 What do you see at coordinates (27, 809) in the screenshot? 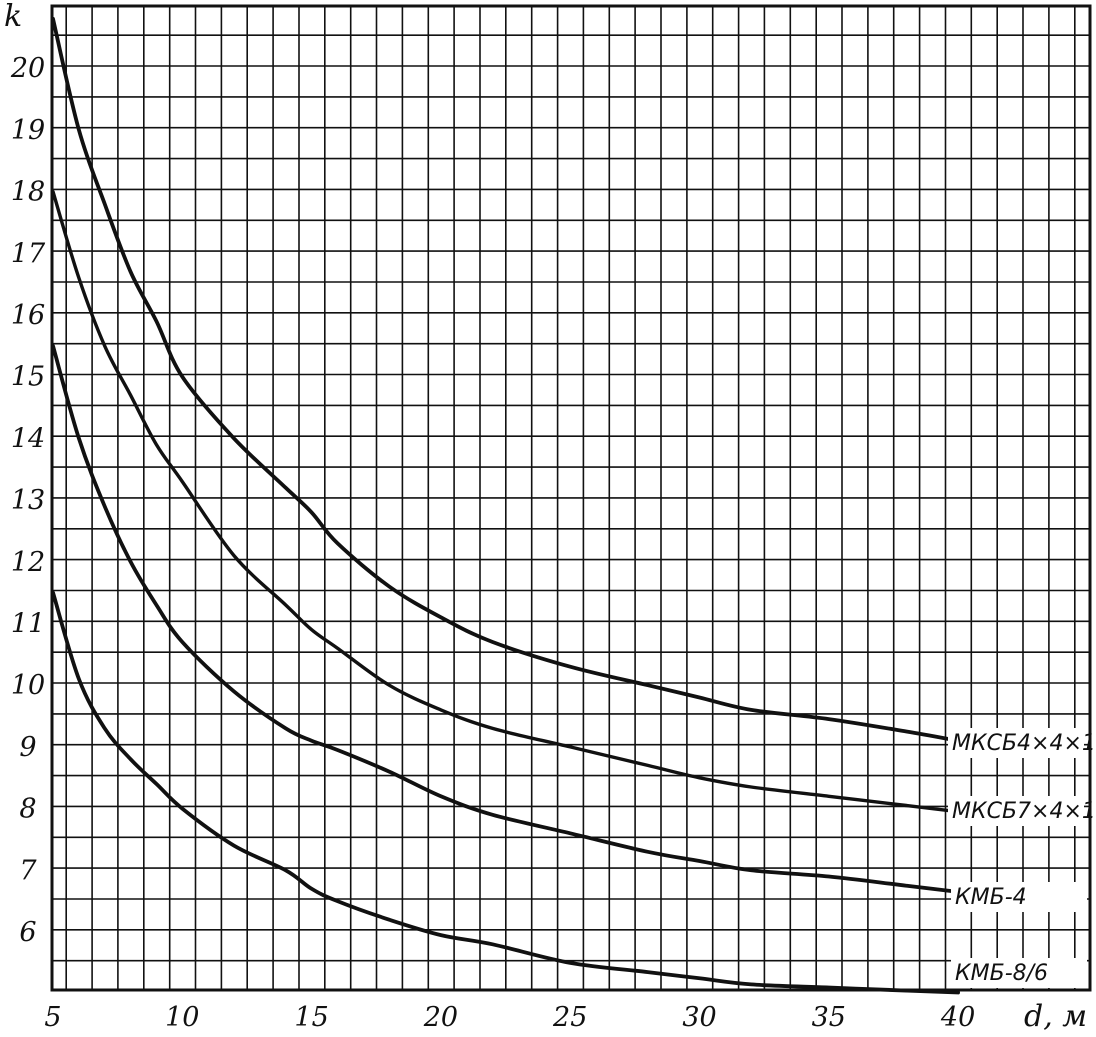
I see `y-tick-label: 8` at bounding box center [27, 809].